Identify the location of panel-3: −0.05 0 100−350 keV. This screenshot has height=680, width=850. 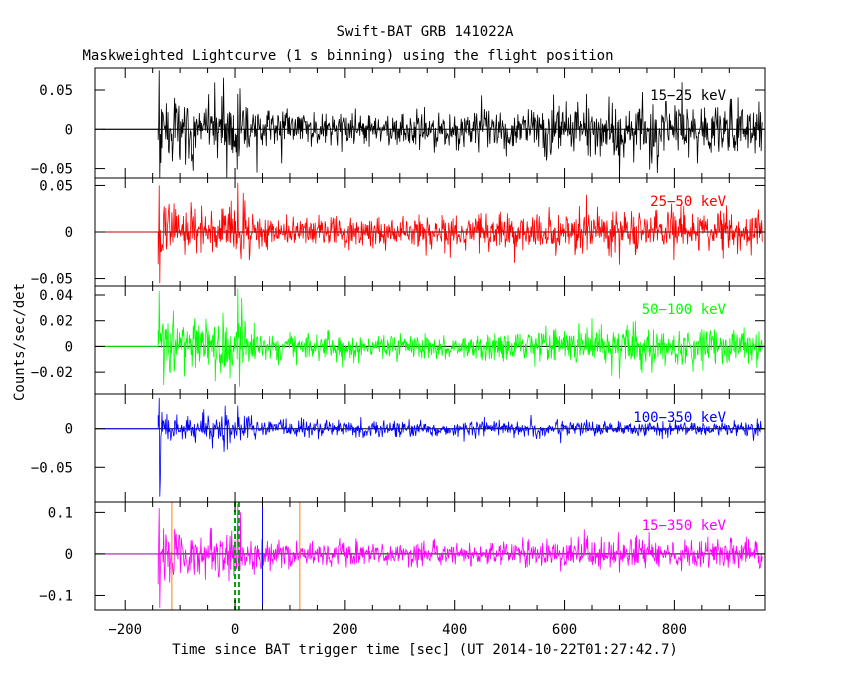
(398, 448).